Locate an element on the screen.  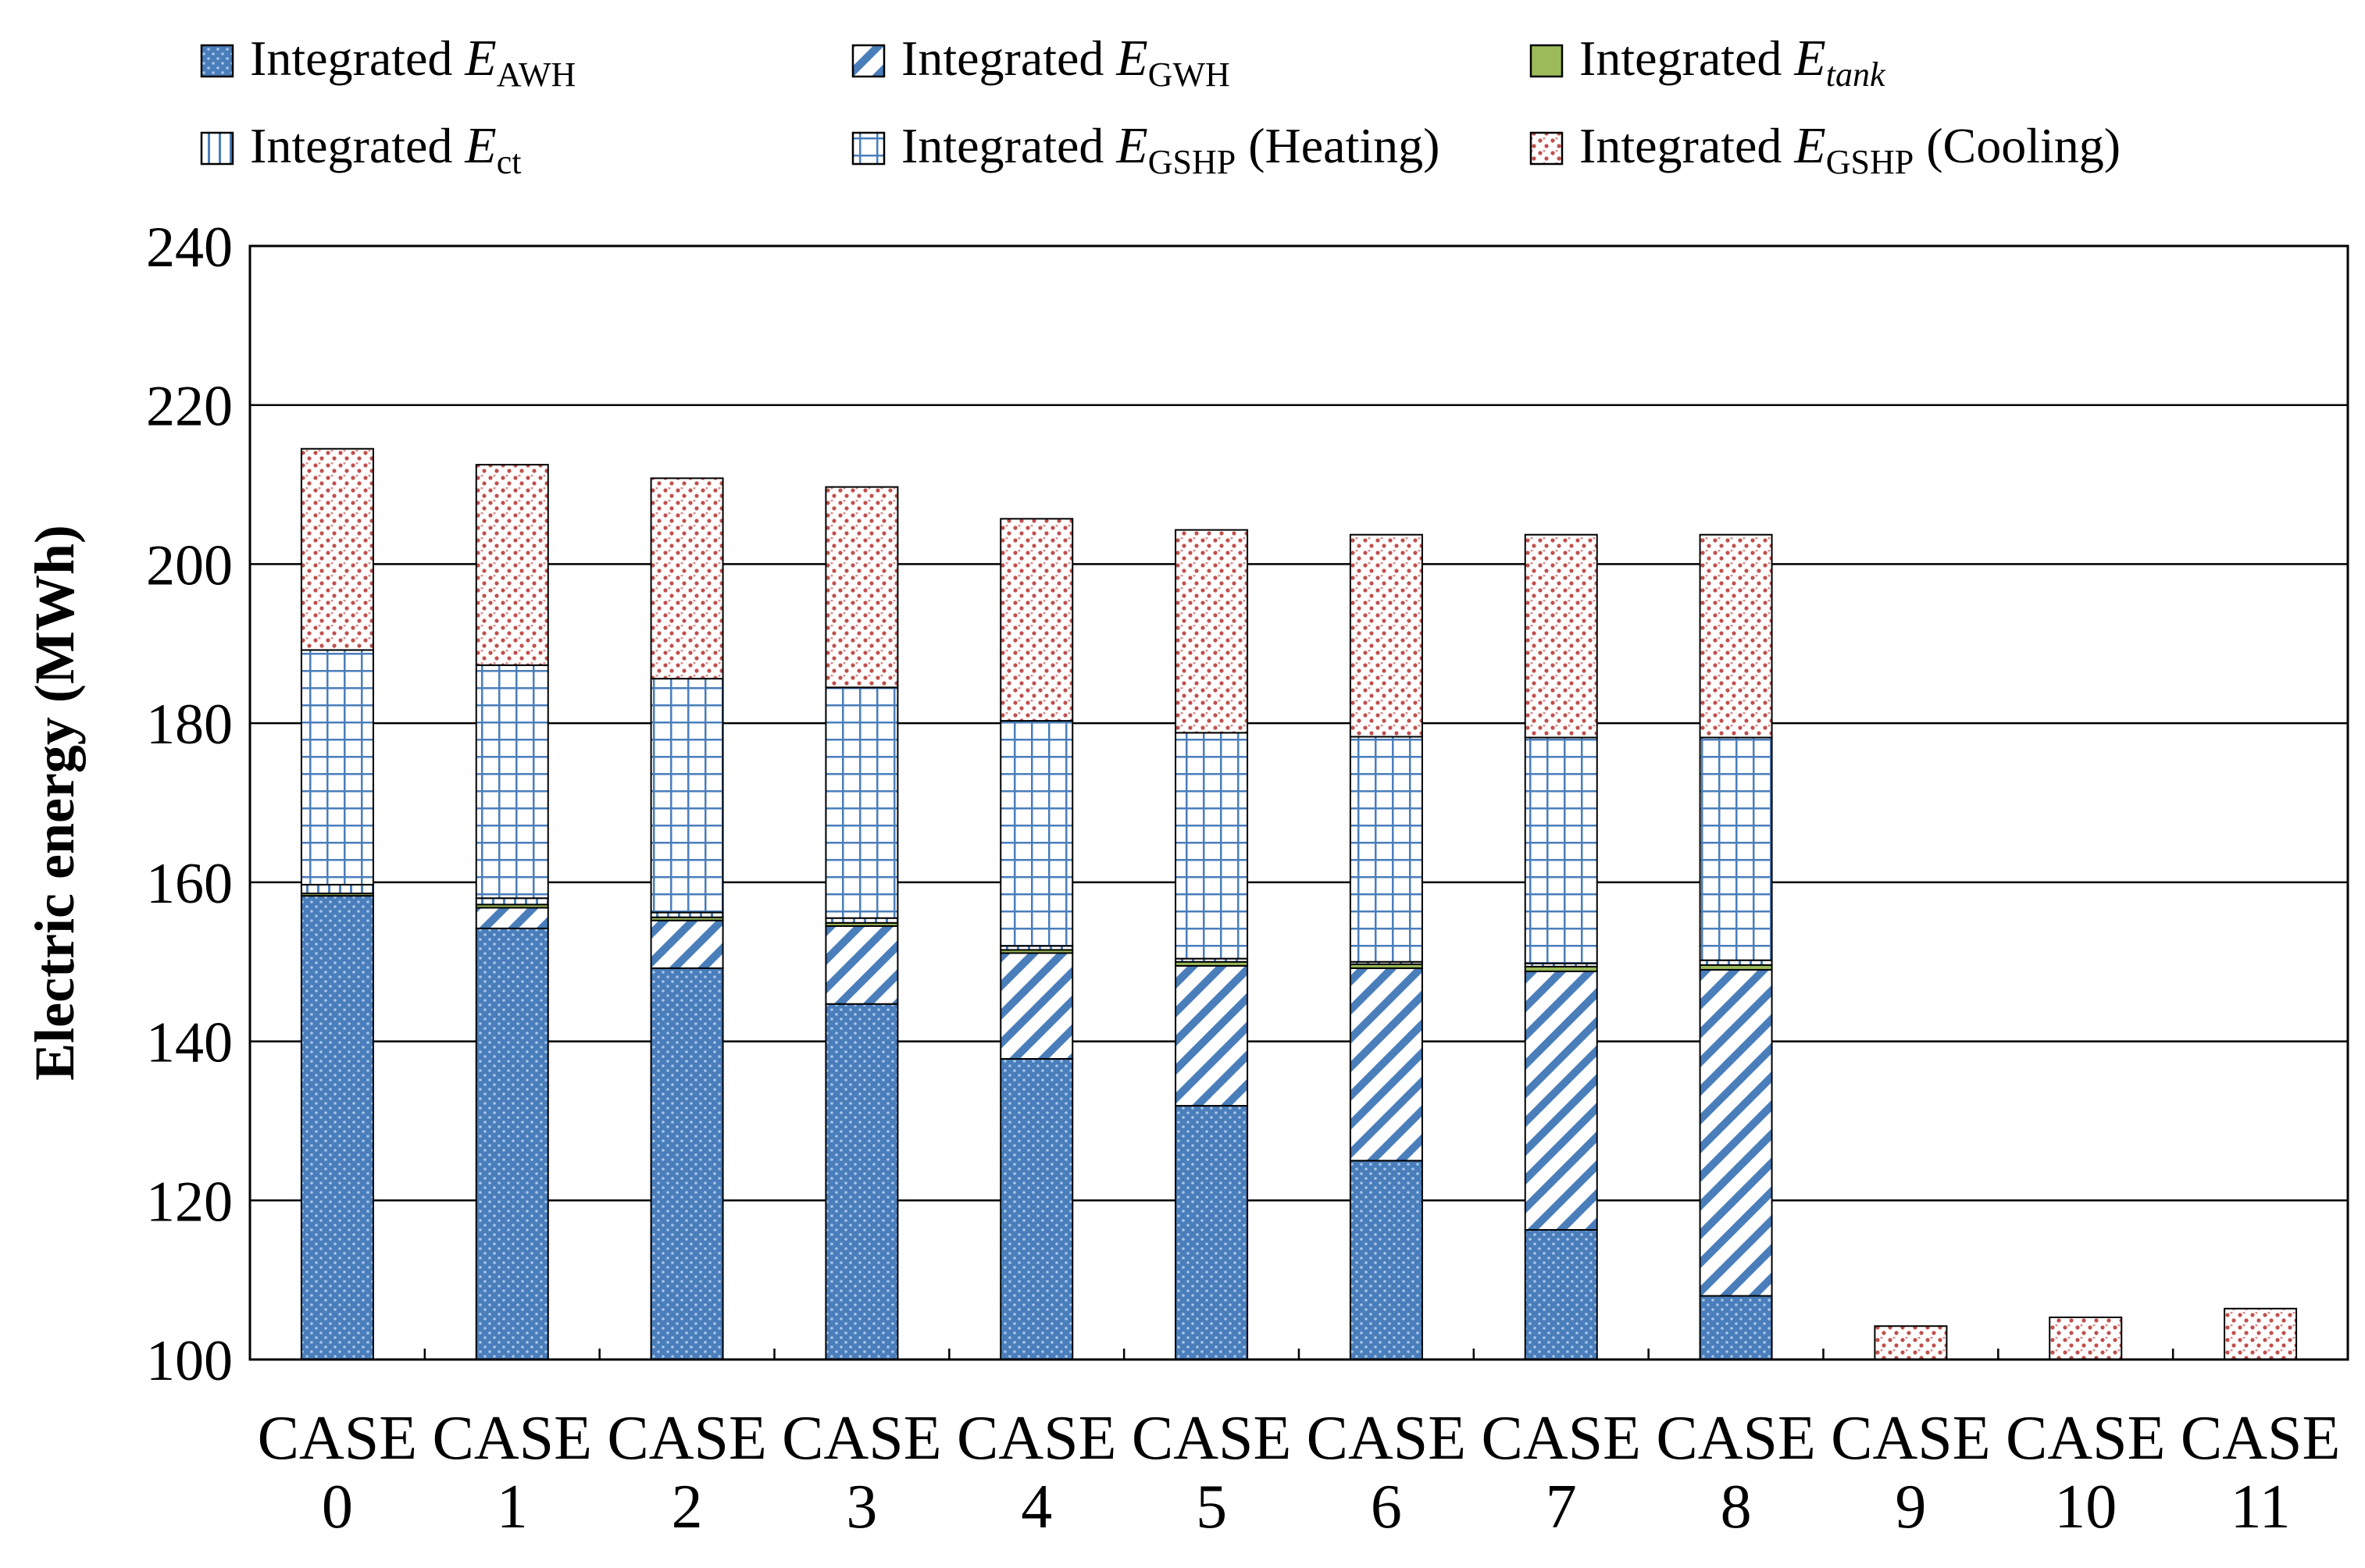
legend-item-gwh: Integrated EGWH is located at coordinates (1040, 62).